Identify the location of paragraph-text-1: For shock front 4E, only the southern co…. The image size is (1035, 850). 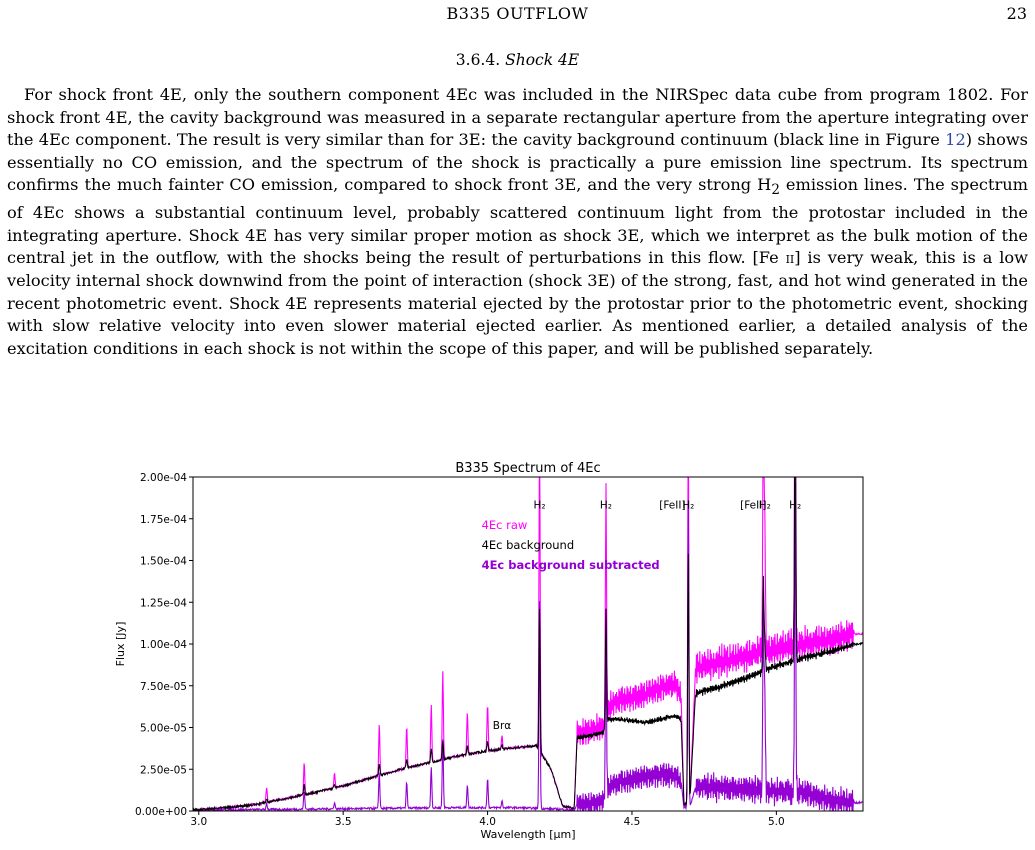
(517, 117).